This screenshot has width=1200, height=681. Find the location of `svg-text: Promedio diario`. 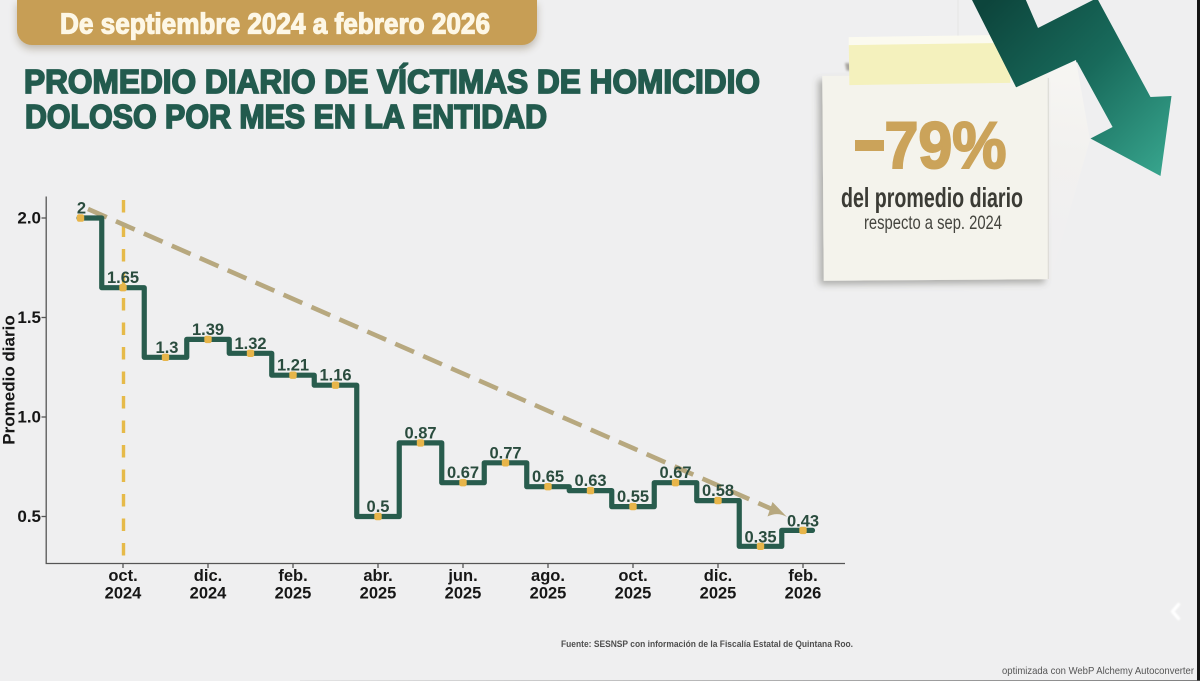

svg-text: Promedio diario is located at coordinates (9, 379).